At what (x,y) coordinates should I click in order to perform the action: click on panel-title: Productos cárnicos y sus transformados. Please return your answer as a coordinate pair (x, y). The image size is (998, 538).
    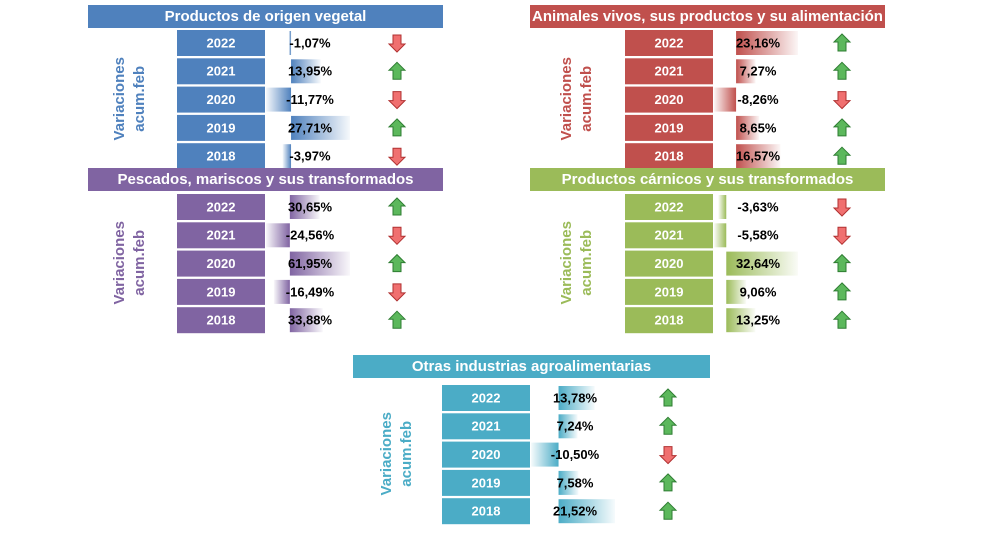
    Looking at the image, I should click on (708, 179).